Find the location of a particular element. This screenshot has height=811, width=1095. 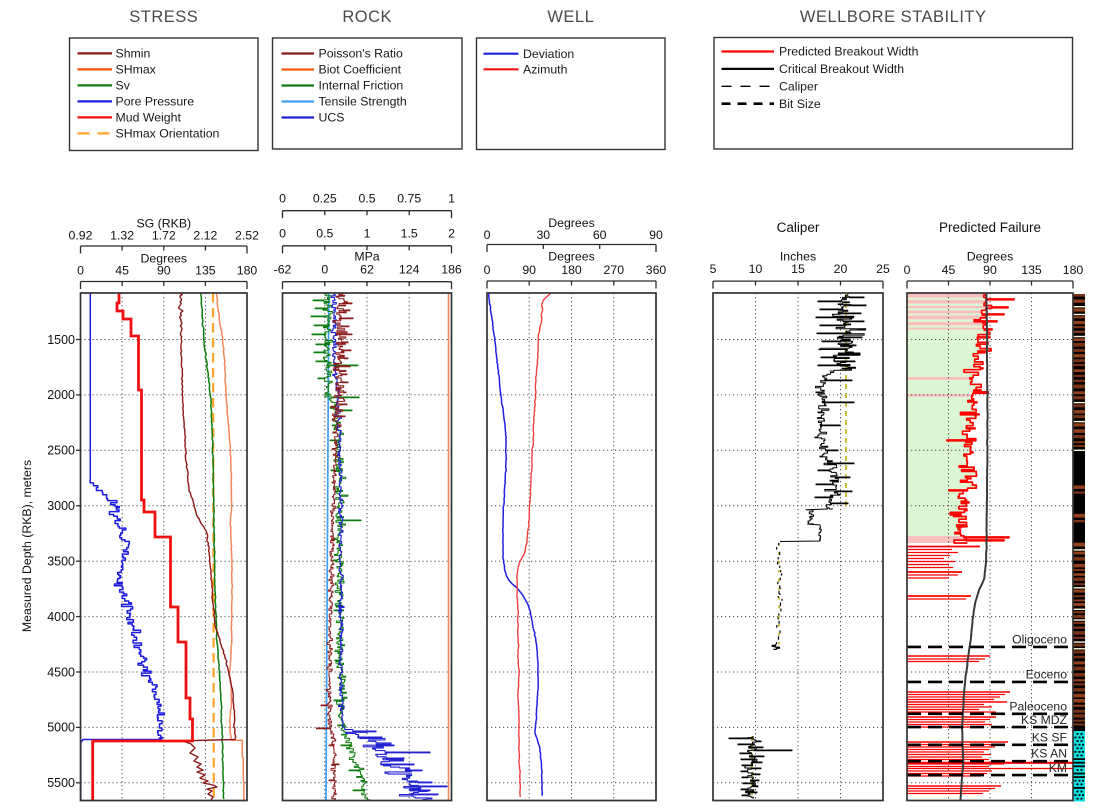

svg-text: UCS is located at coordinates (332, 118).